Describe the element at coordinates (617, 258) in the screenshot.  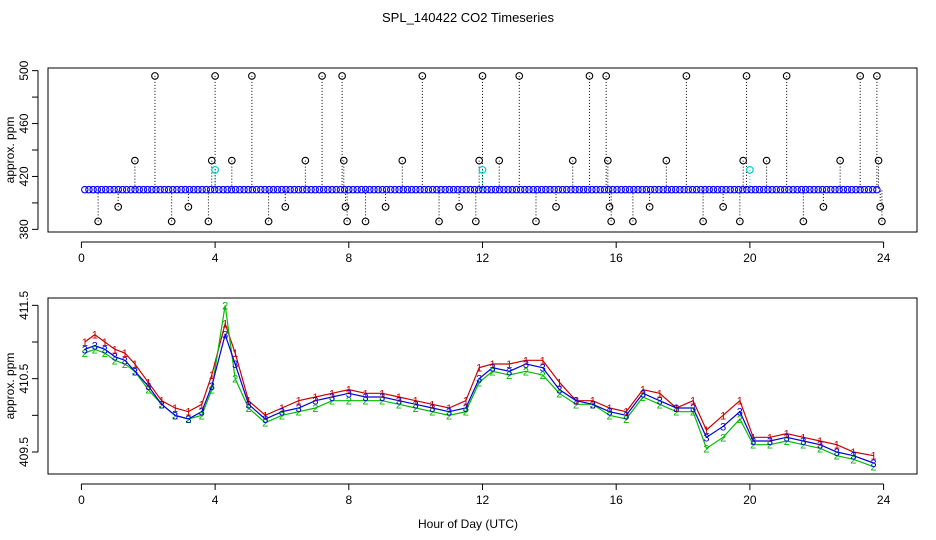
I see `x-tick-label: 16` at that location.